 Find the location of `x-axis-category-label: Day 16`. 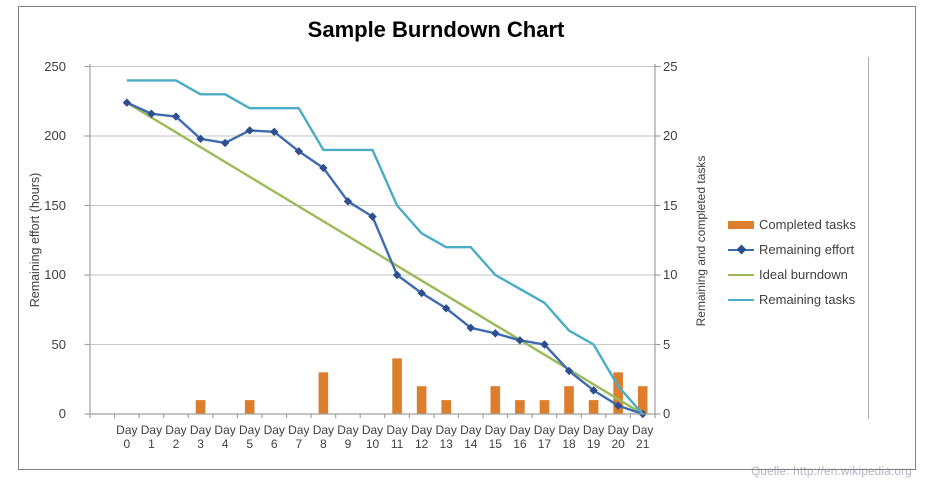

x-axis-category-label: Day 16 is located at coordinates (520, 437).